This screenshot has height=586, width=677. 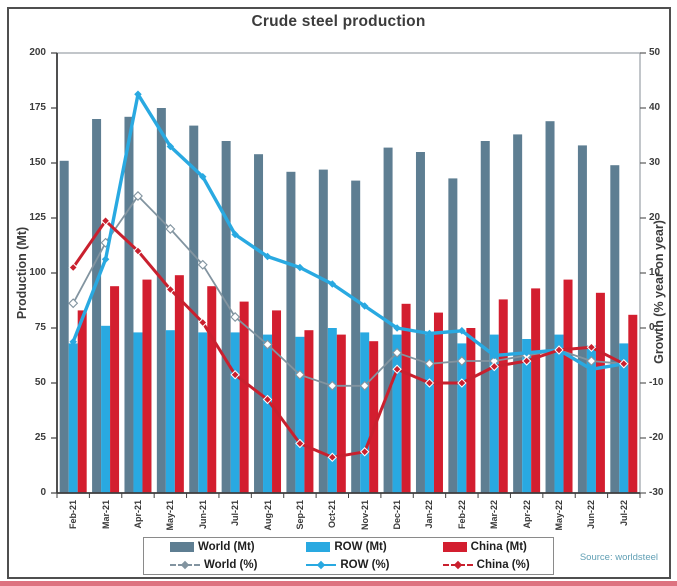 I want to click on legend-swatch-china-pct, so click(x=457, y=565).